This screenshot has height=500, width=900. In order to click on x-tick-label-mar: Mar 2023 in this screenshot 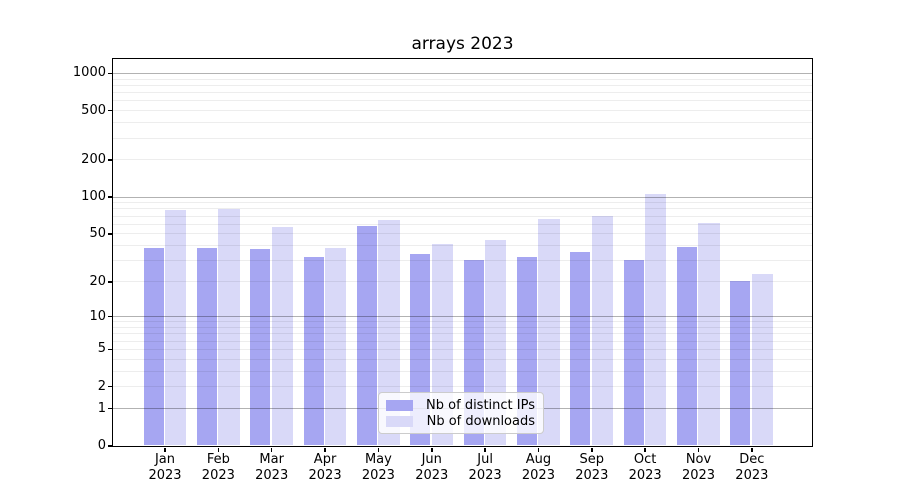, I will do `click(272, 468)`.